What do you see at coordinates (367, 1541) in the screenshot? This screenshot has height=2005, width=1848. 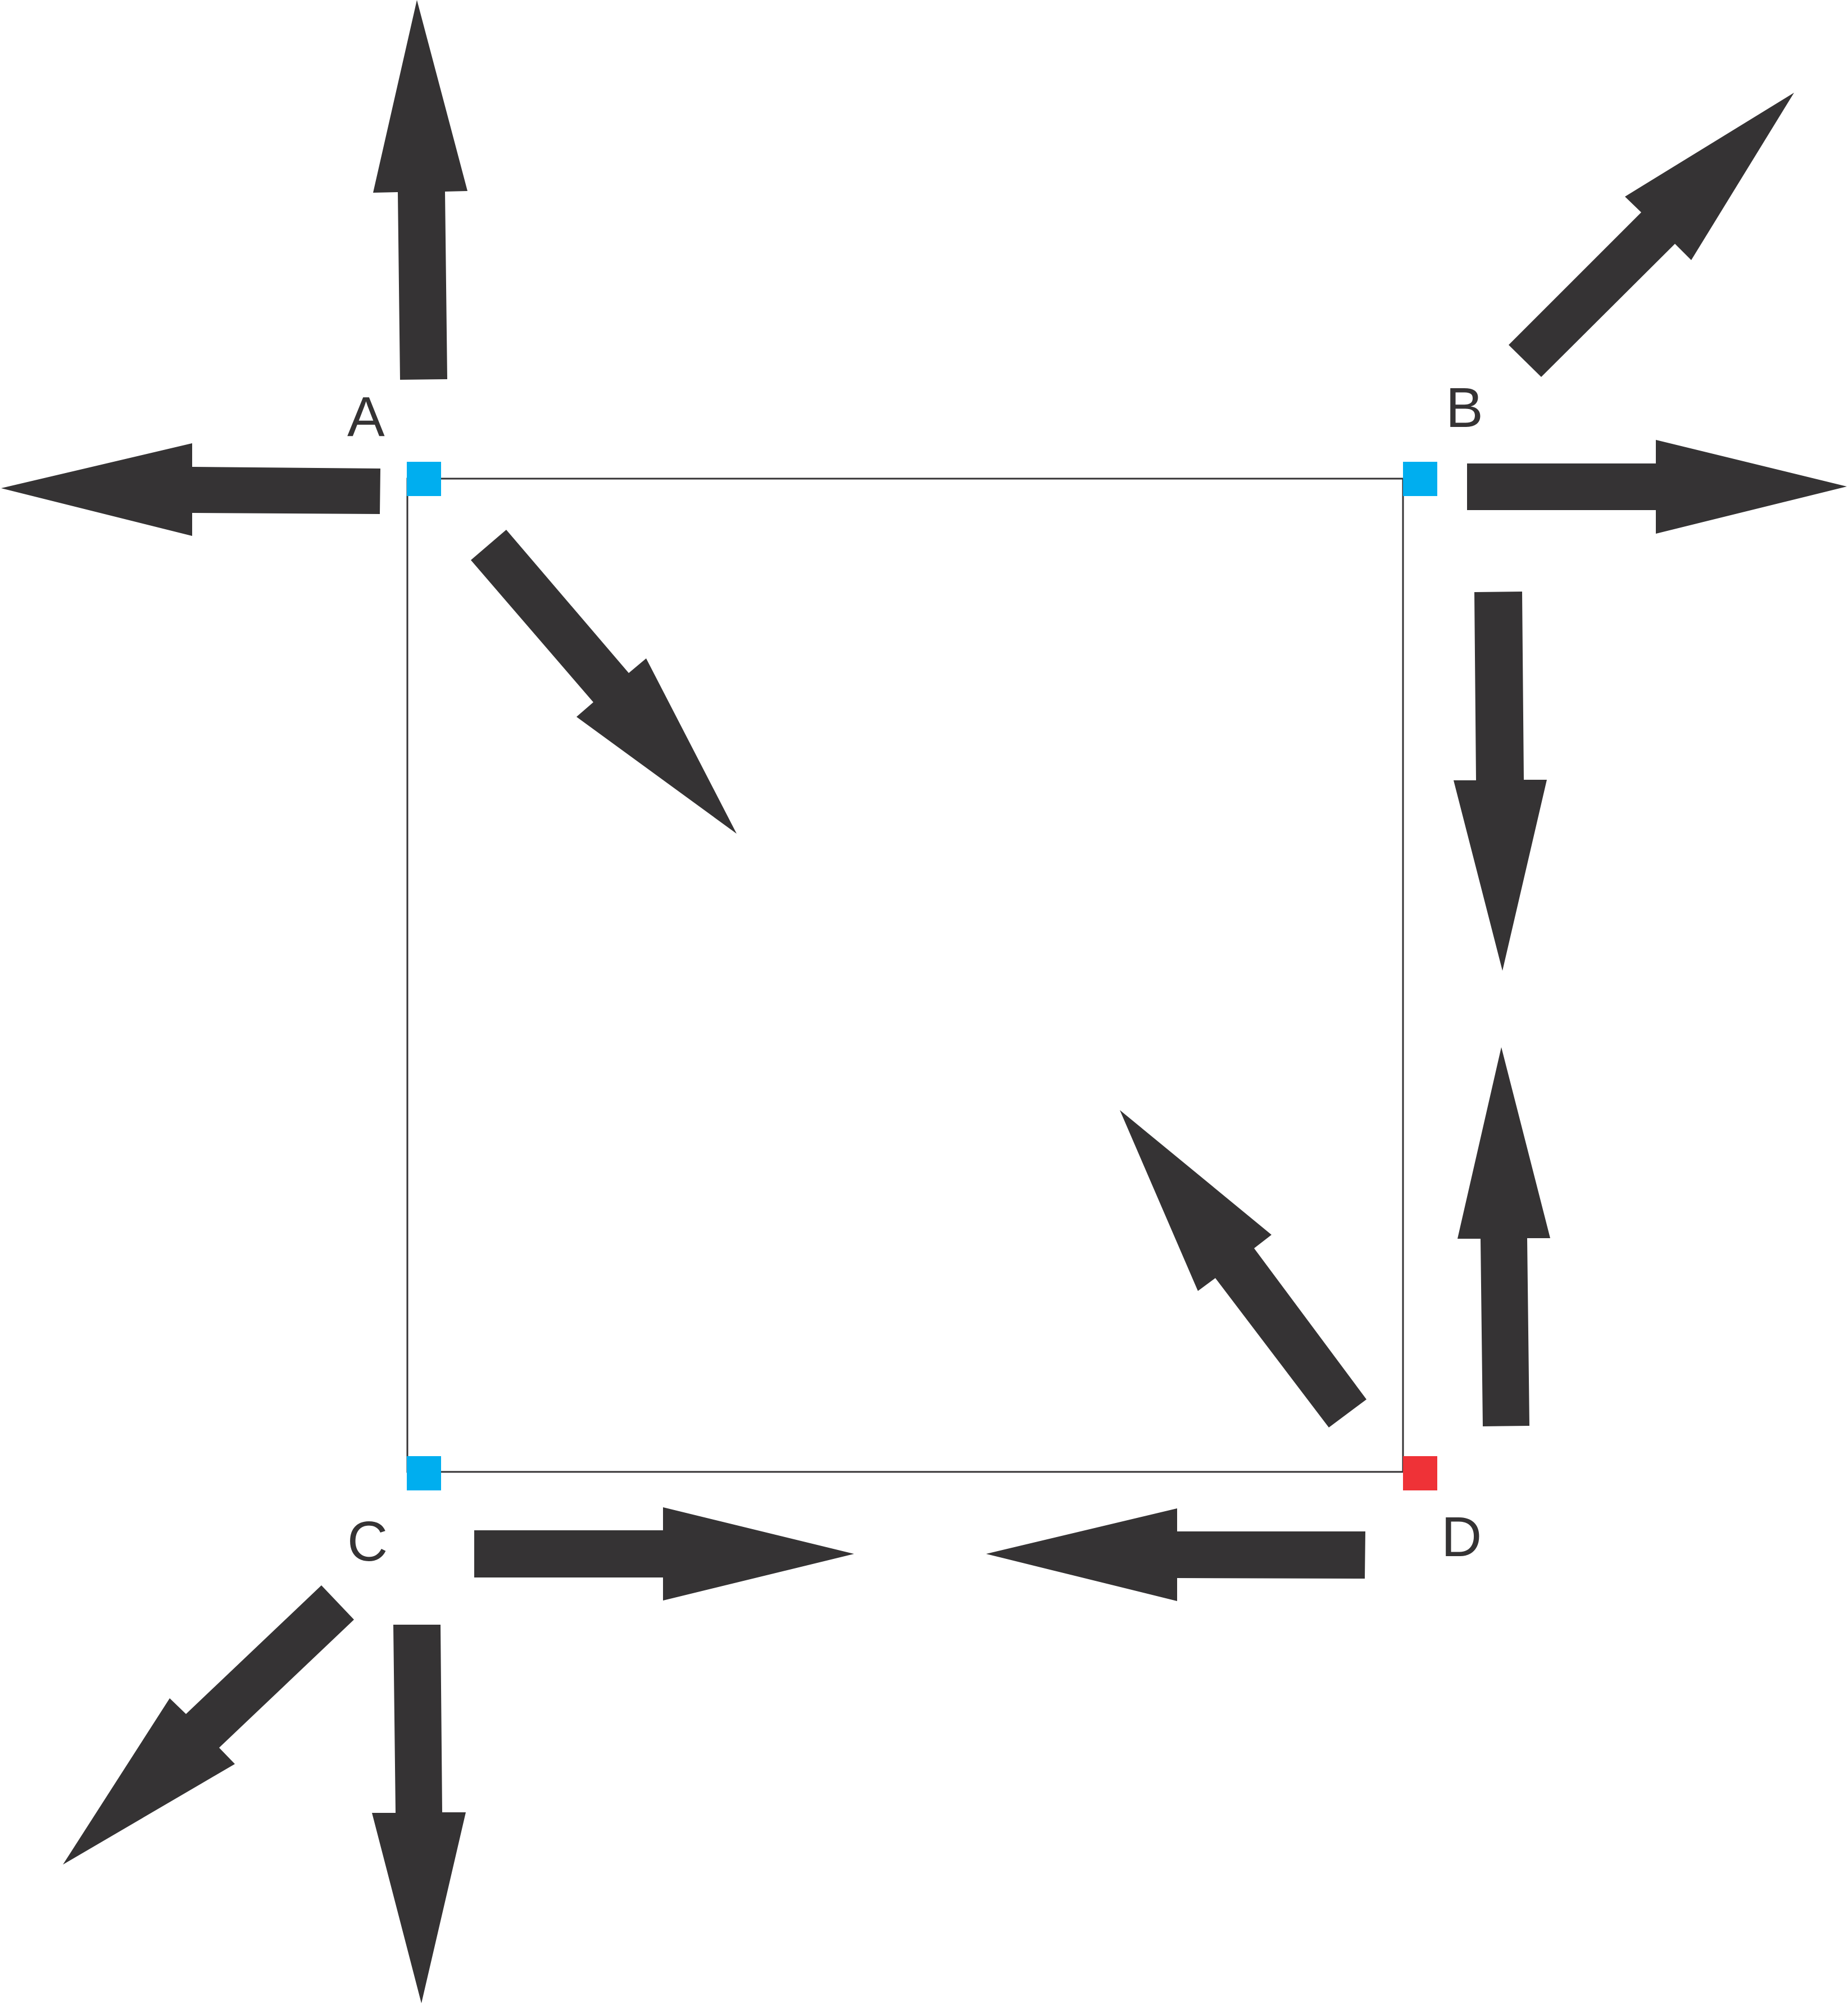 I see `corner-label-c: C` at bounding box center [367, 1541].